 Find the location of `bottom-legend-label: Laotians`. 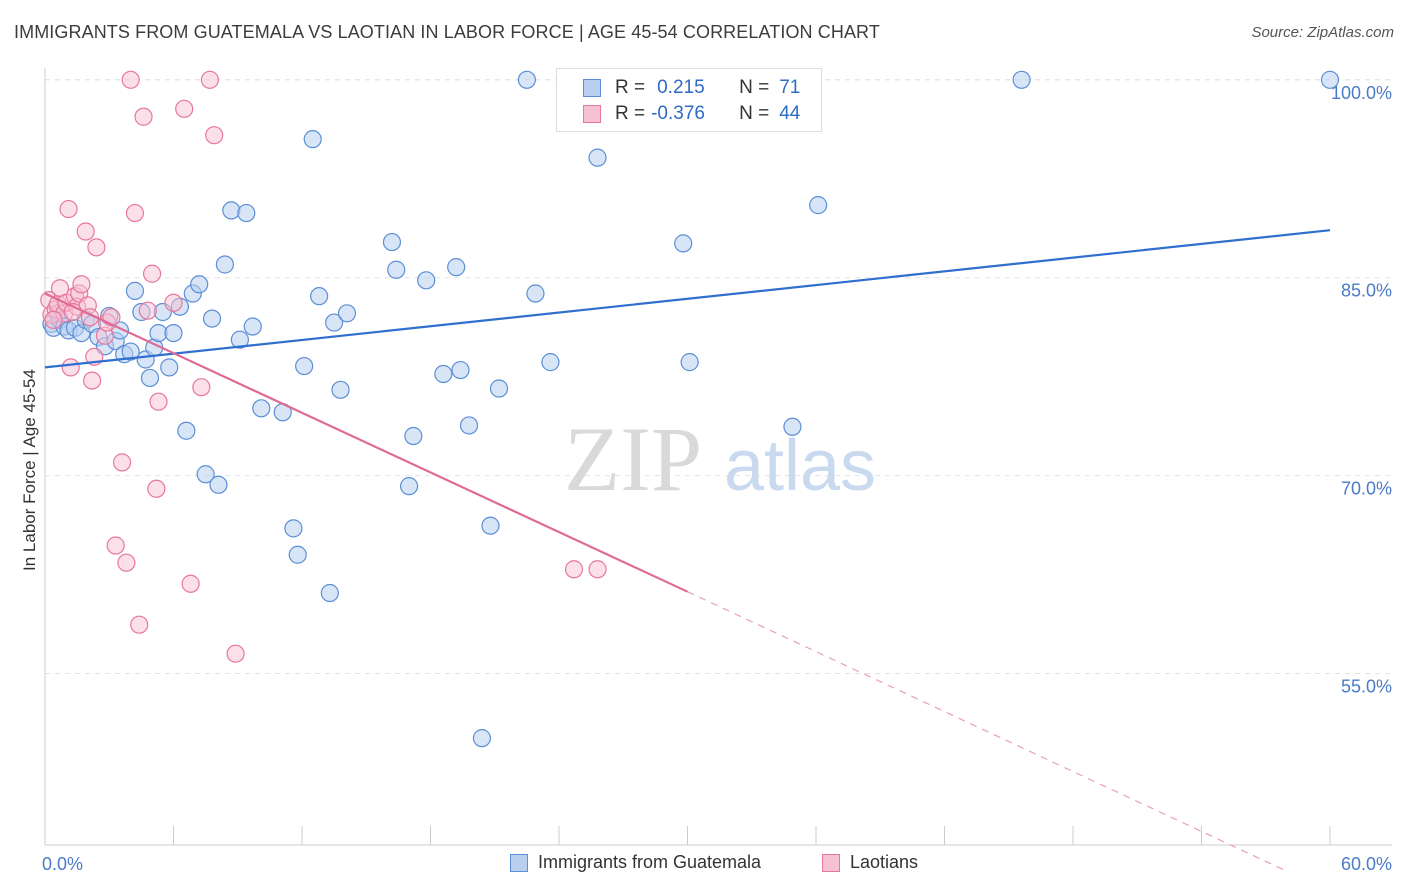

bottom-legend-label: Laotians is located at coordinates (884, 862).